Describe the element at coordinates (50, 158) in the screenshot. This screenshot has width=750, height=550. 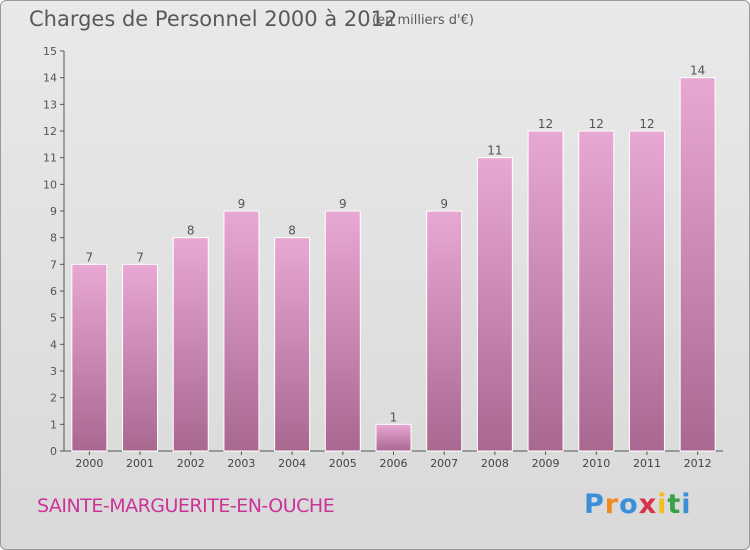
I see `y-tick-label: 11` at that location.